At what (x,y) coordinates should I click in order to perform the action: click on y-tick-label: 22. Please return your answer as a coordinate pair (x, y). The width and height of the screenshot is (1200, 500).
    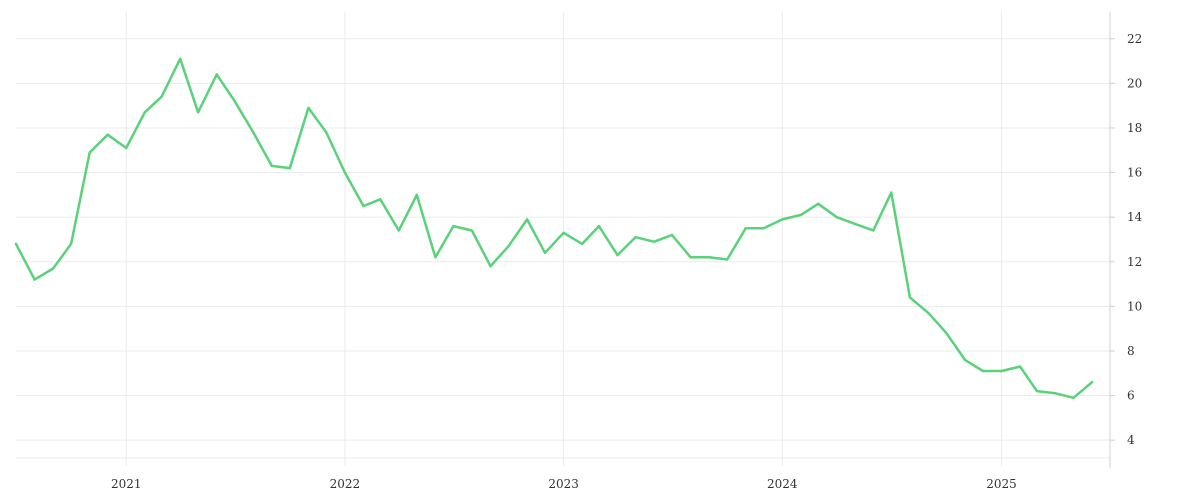
    Looking at the image, I should click on (1134, 39).